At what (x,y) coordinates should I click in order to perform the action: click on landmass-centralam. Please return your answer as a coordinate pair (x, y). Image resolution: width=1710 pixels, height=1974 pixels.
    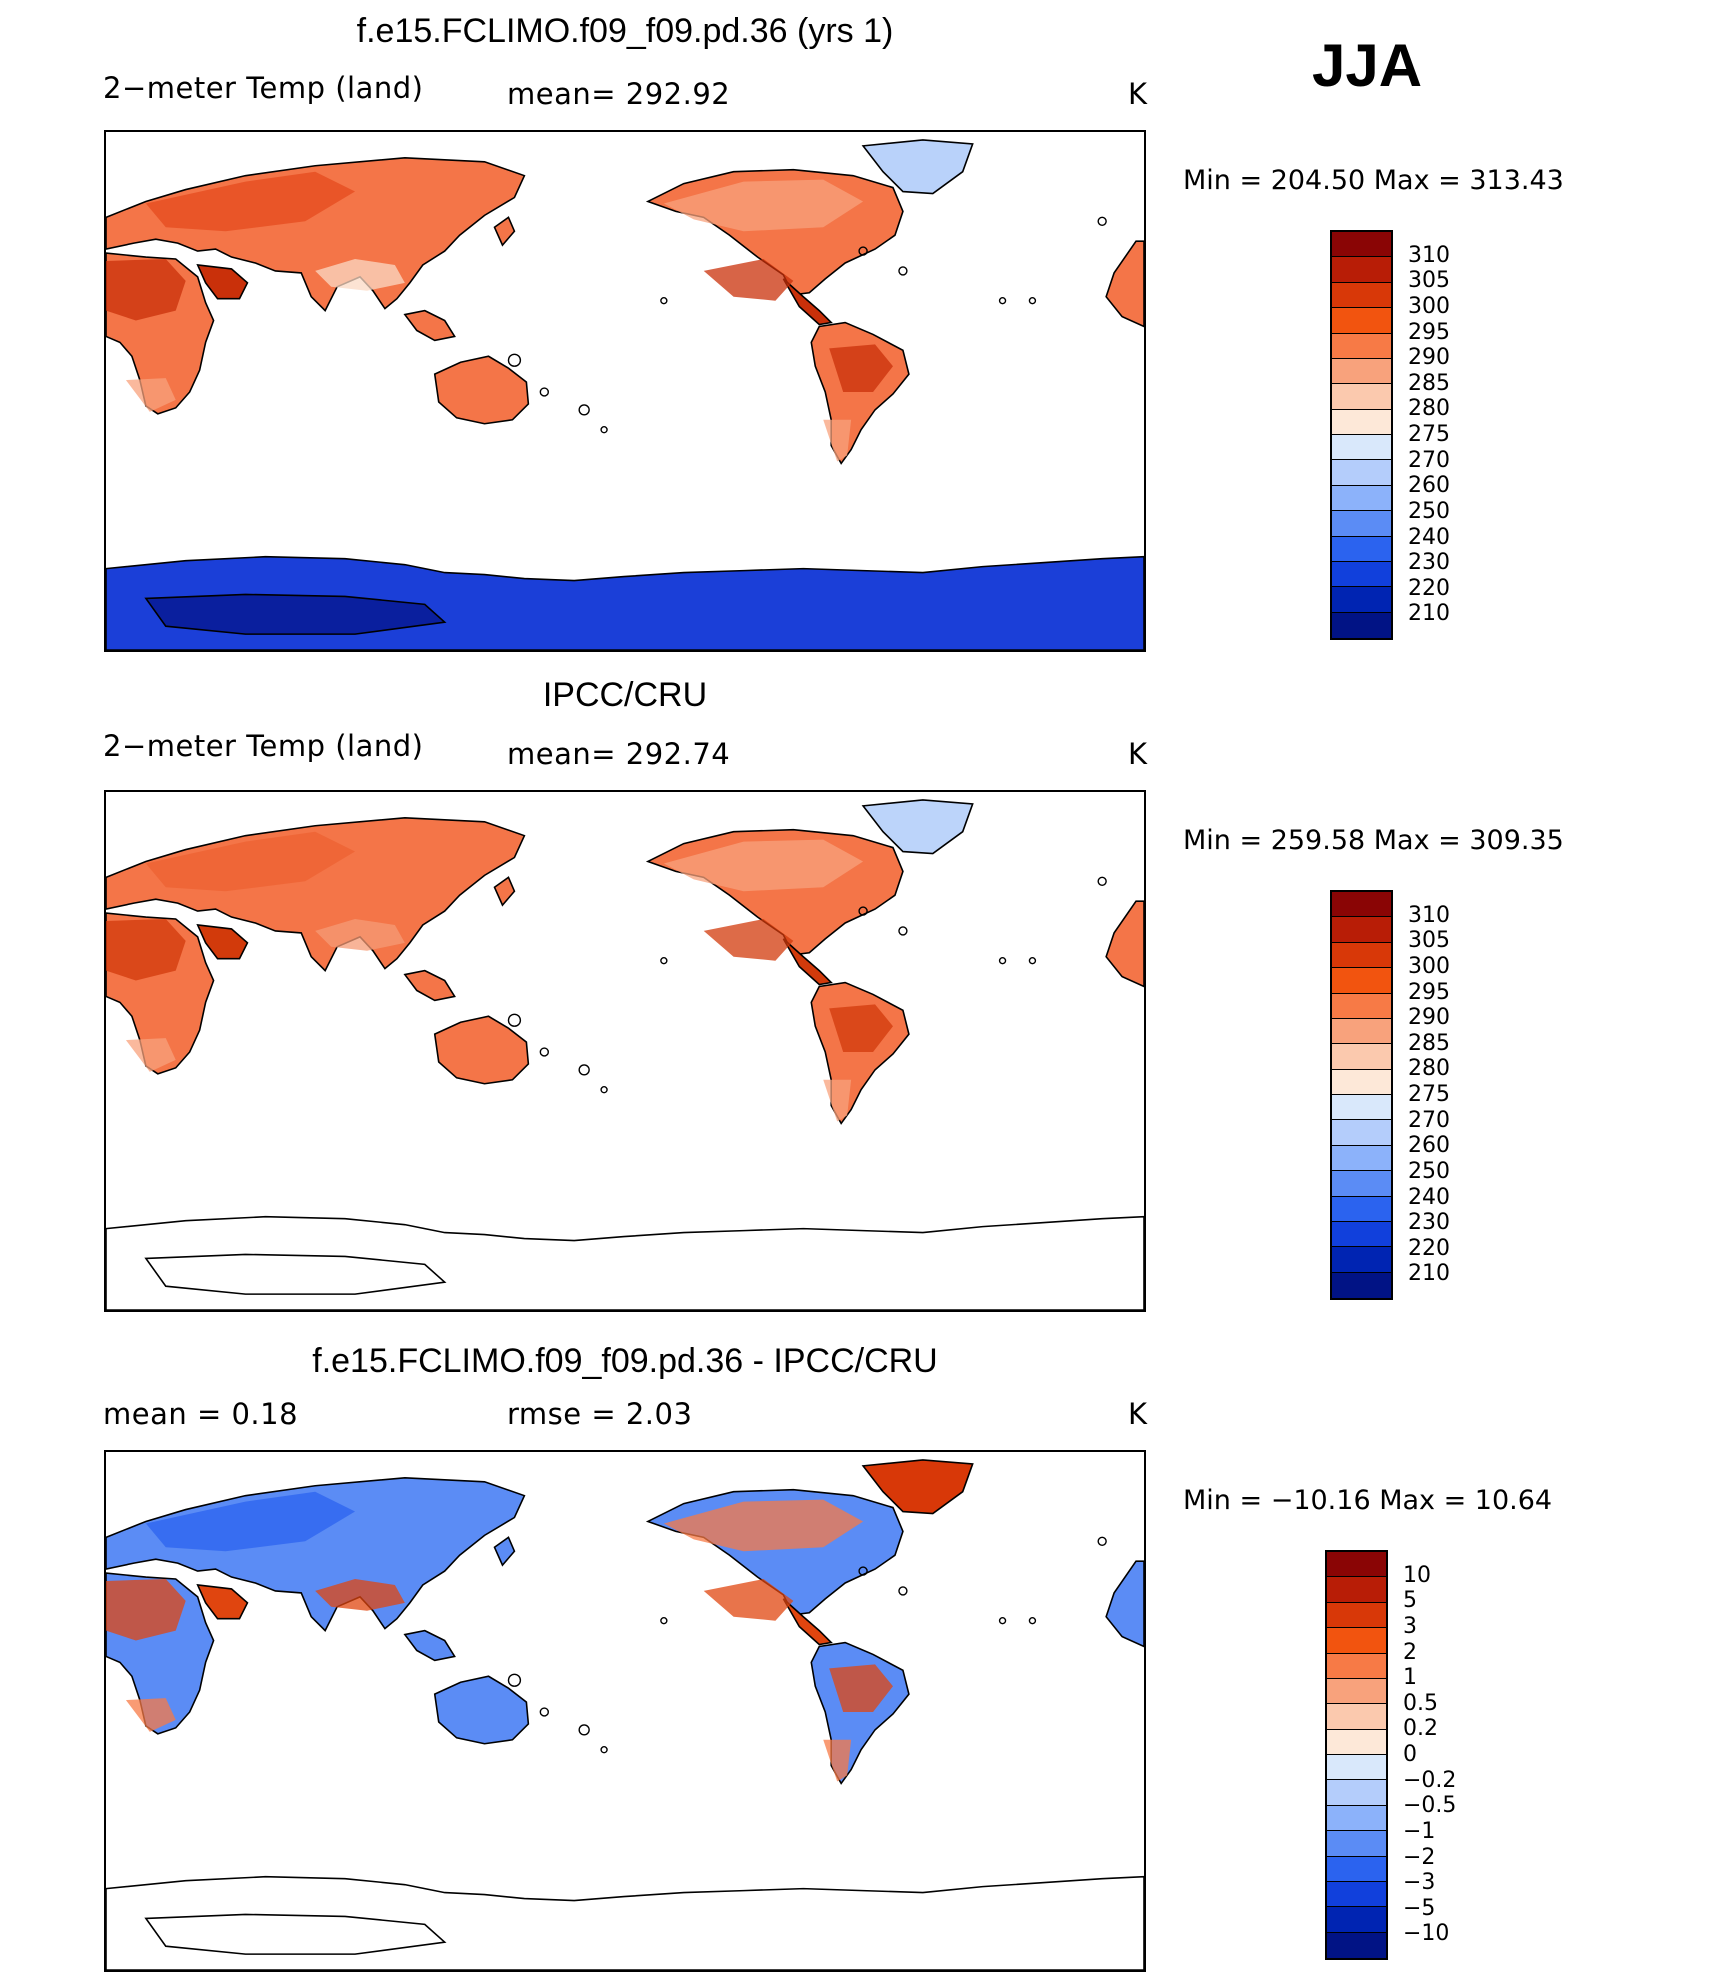
    Looking at the image, I should click on (807, 302).